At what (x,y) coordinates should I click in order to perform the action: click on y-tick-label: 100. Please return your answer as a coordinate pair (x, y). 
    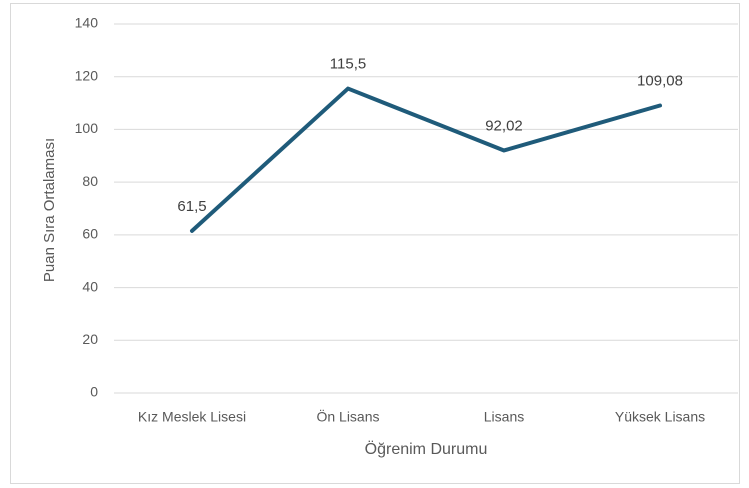
    Looking at the image, I should click on (87, 128).